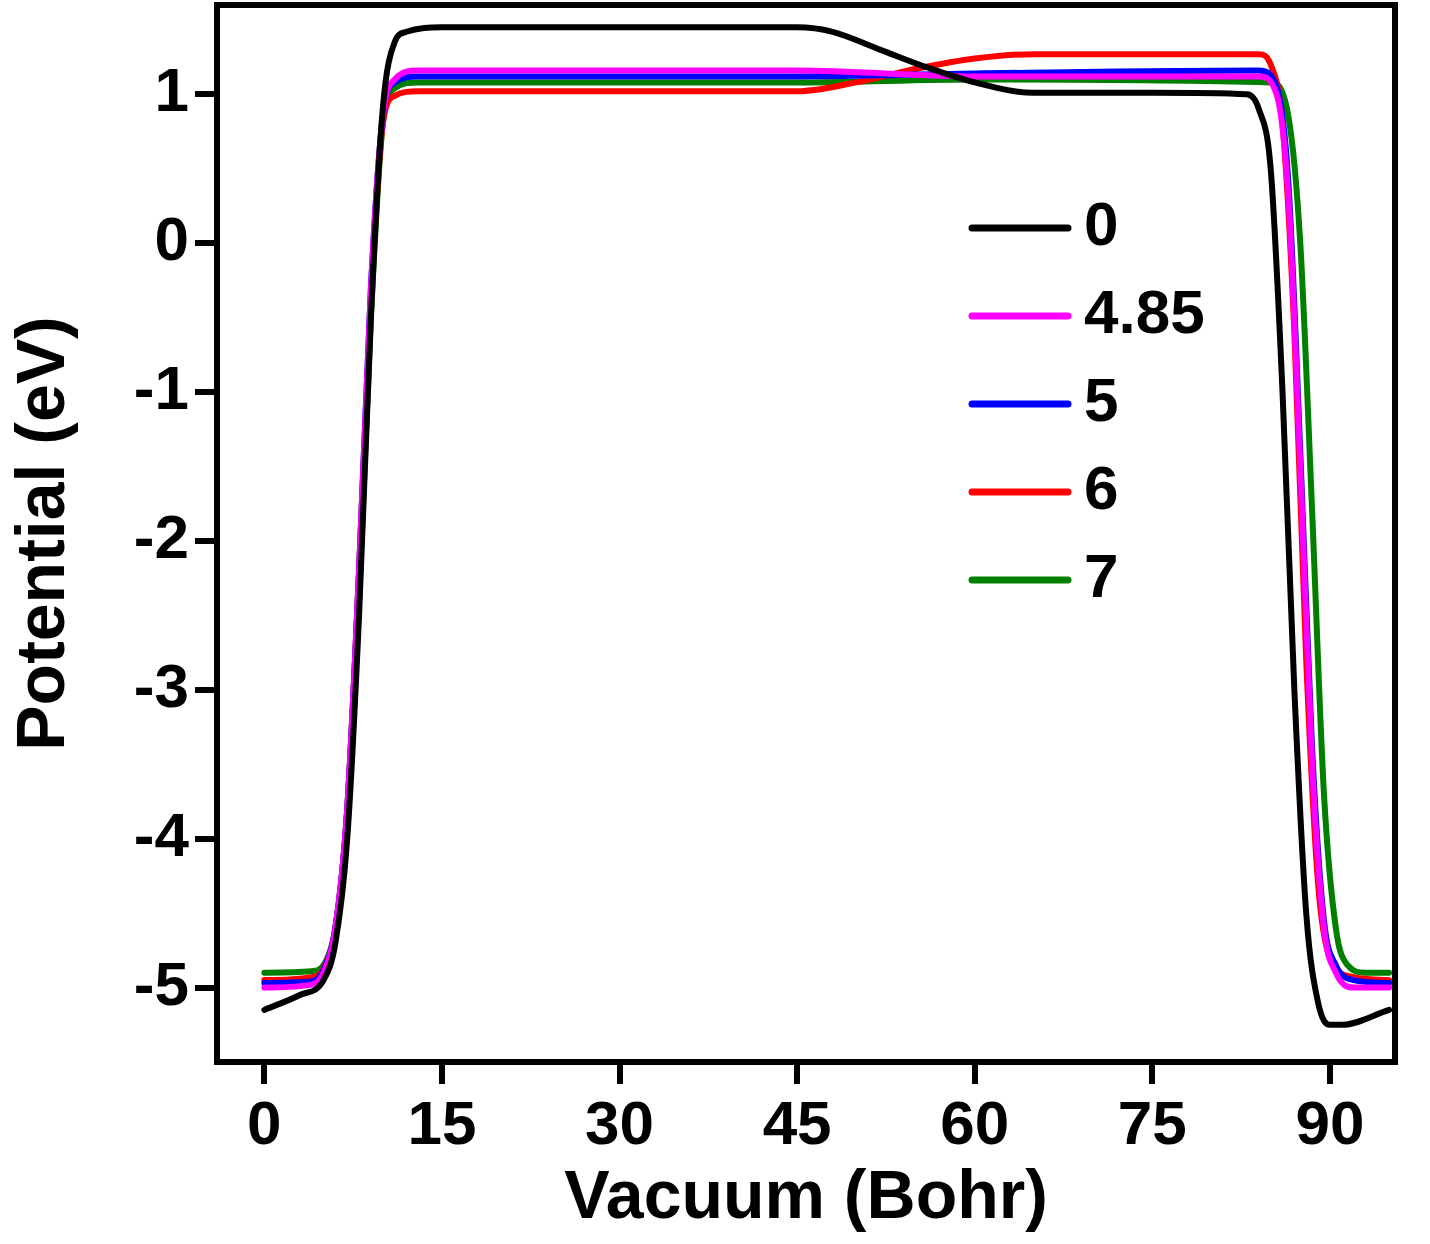  I want to click on x-tick-label: 0, so click(264, 1123).